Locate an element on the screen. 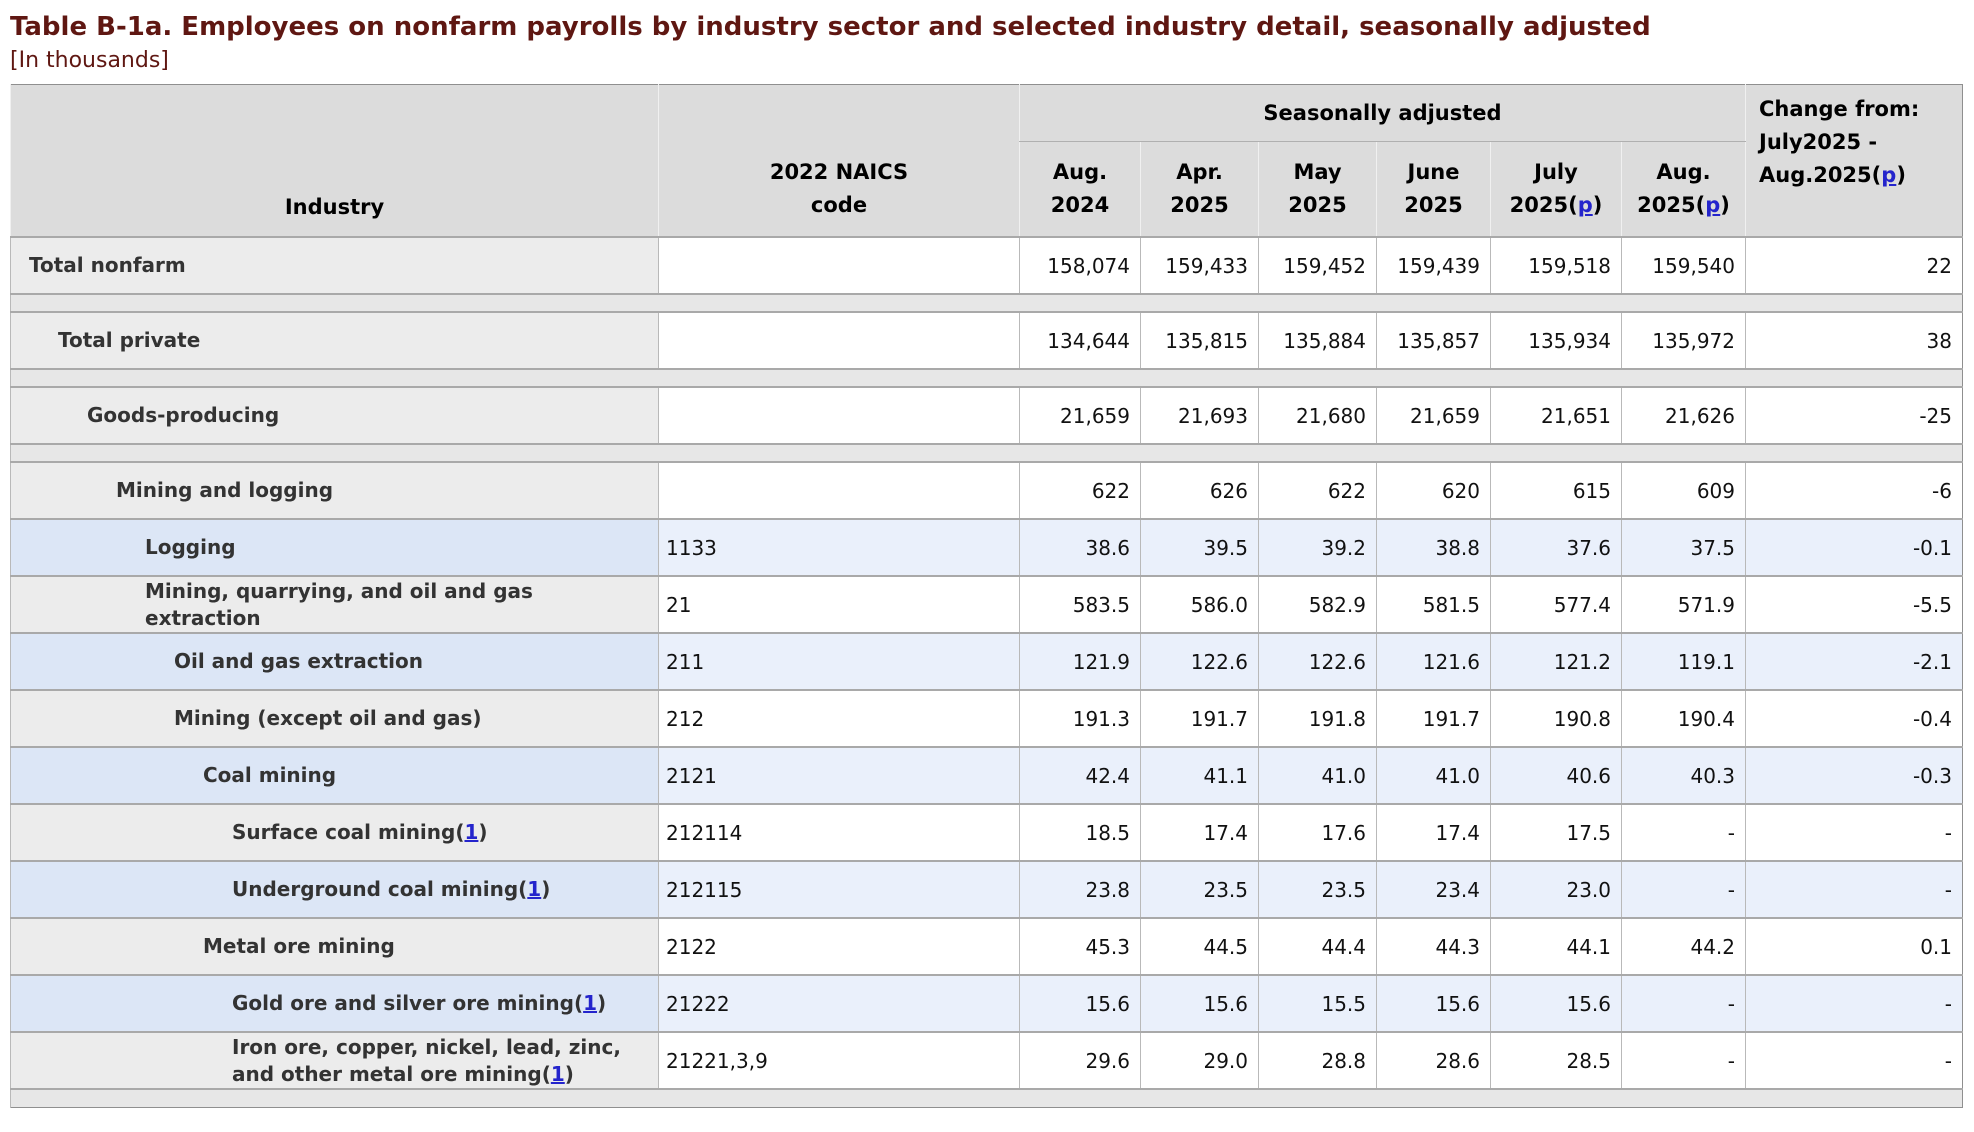 The width and height of the screenshot is (1974, 1132). value-cell: 17.5 is located at coordinates (1556, 832).